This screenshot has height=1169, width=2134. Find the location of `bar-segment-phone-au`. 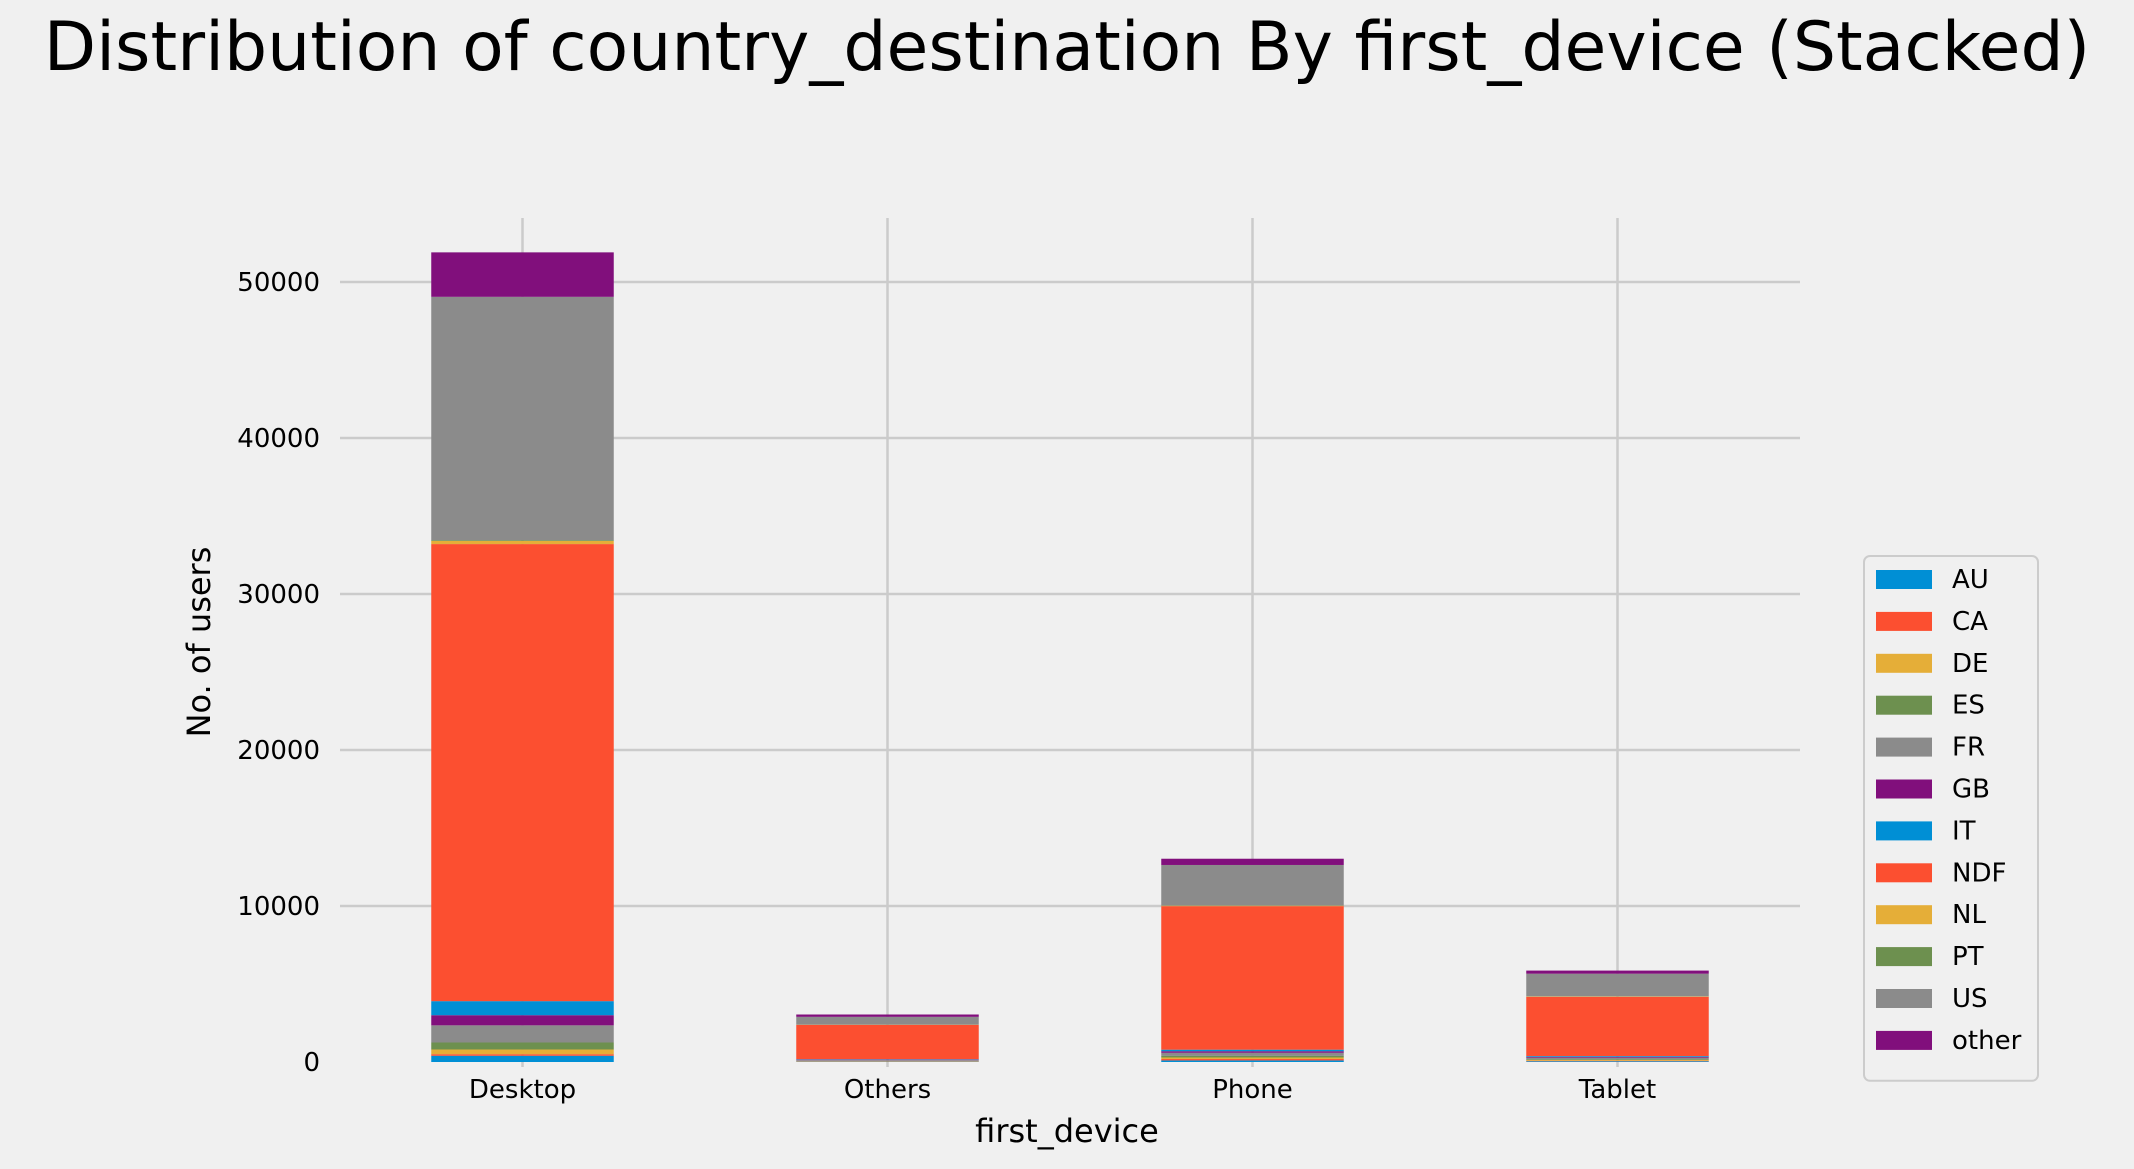

bar-segment-phone-au is located at coordinates (1252, 1061).